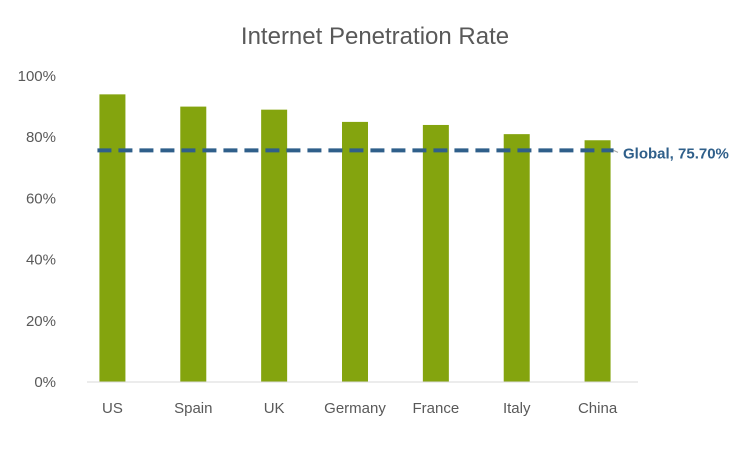  What do you see at coordinates (676, 153) in the screenshot?
I see `global-average-label: Global, 75.70%` at bounding box center [676, 153].